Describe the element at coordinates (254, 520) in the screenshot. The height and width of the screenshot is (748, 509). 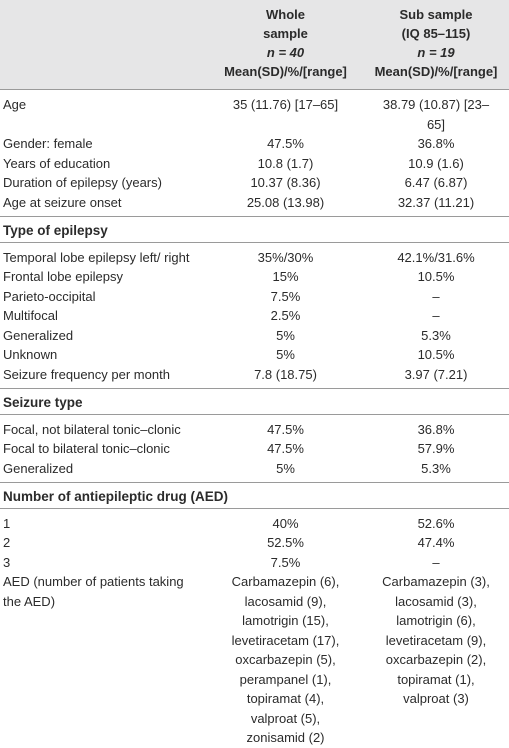
I see `table-row: 1 40% 52.6%` at that location.